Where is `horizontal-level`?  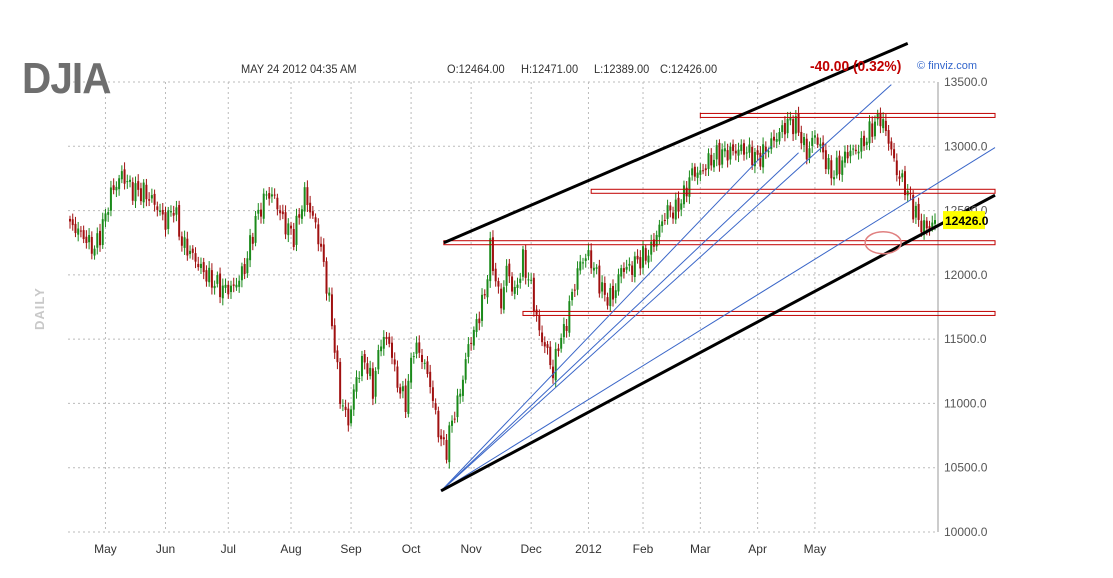
horizontal-level is located at coordinates (847, 115).